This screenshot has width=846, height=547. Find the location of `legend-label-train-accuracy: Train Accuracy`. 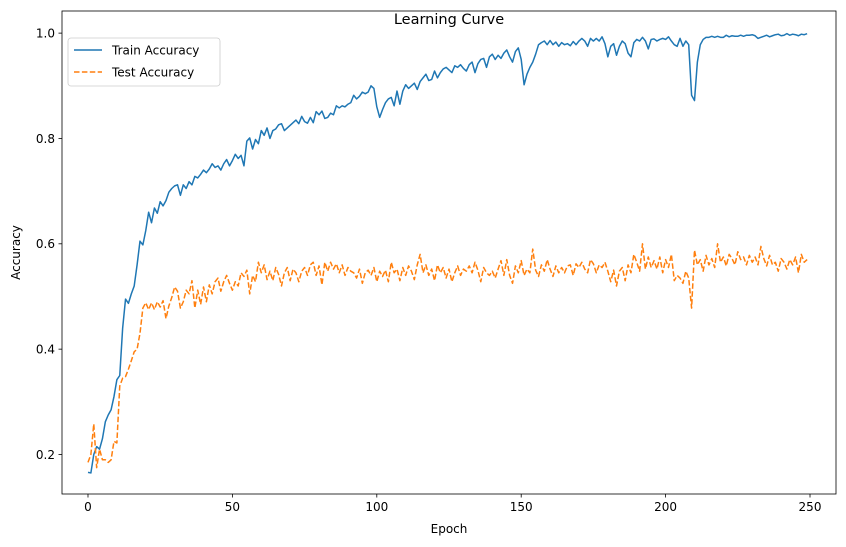

legend-label-train-accuracy: Train Accuracy is located at coordinates (155, 51).